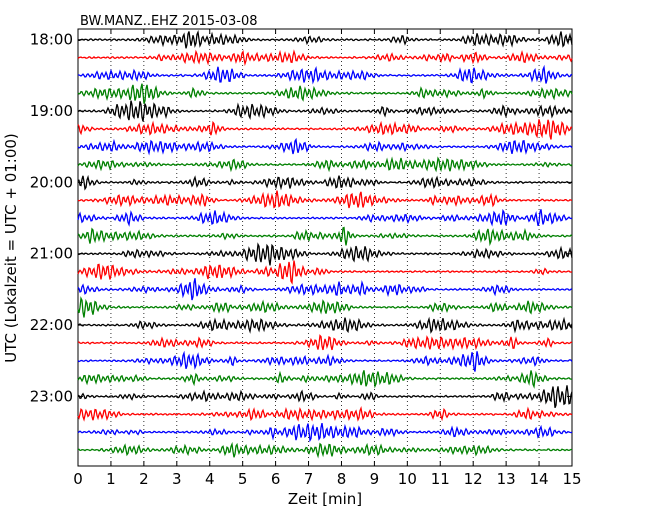 The height and width of the screenshot is (520, 650). I want to click on x-tick-label: 11, so click(440, 479).